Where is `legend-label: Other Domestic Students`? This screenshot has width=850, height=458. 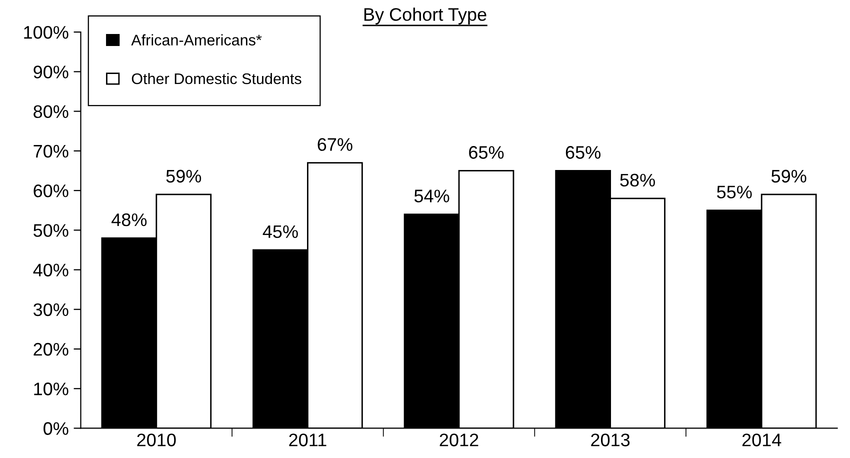 legend-label: Other Domestic Students is located at coordinates (217, 78).